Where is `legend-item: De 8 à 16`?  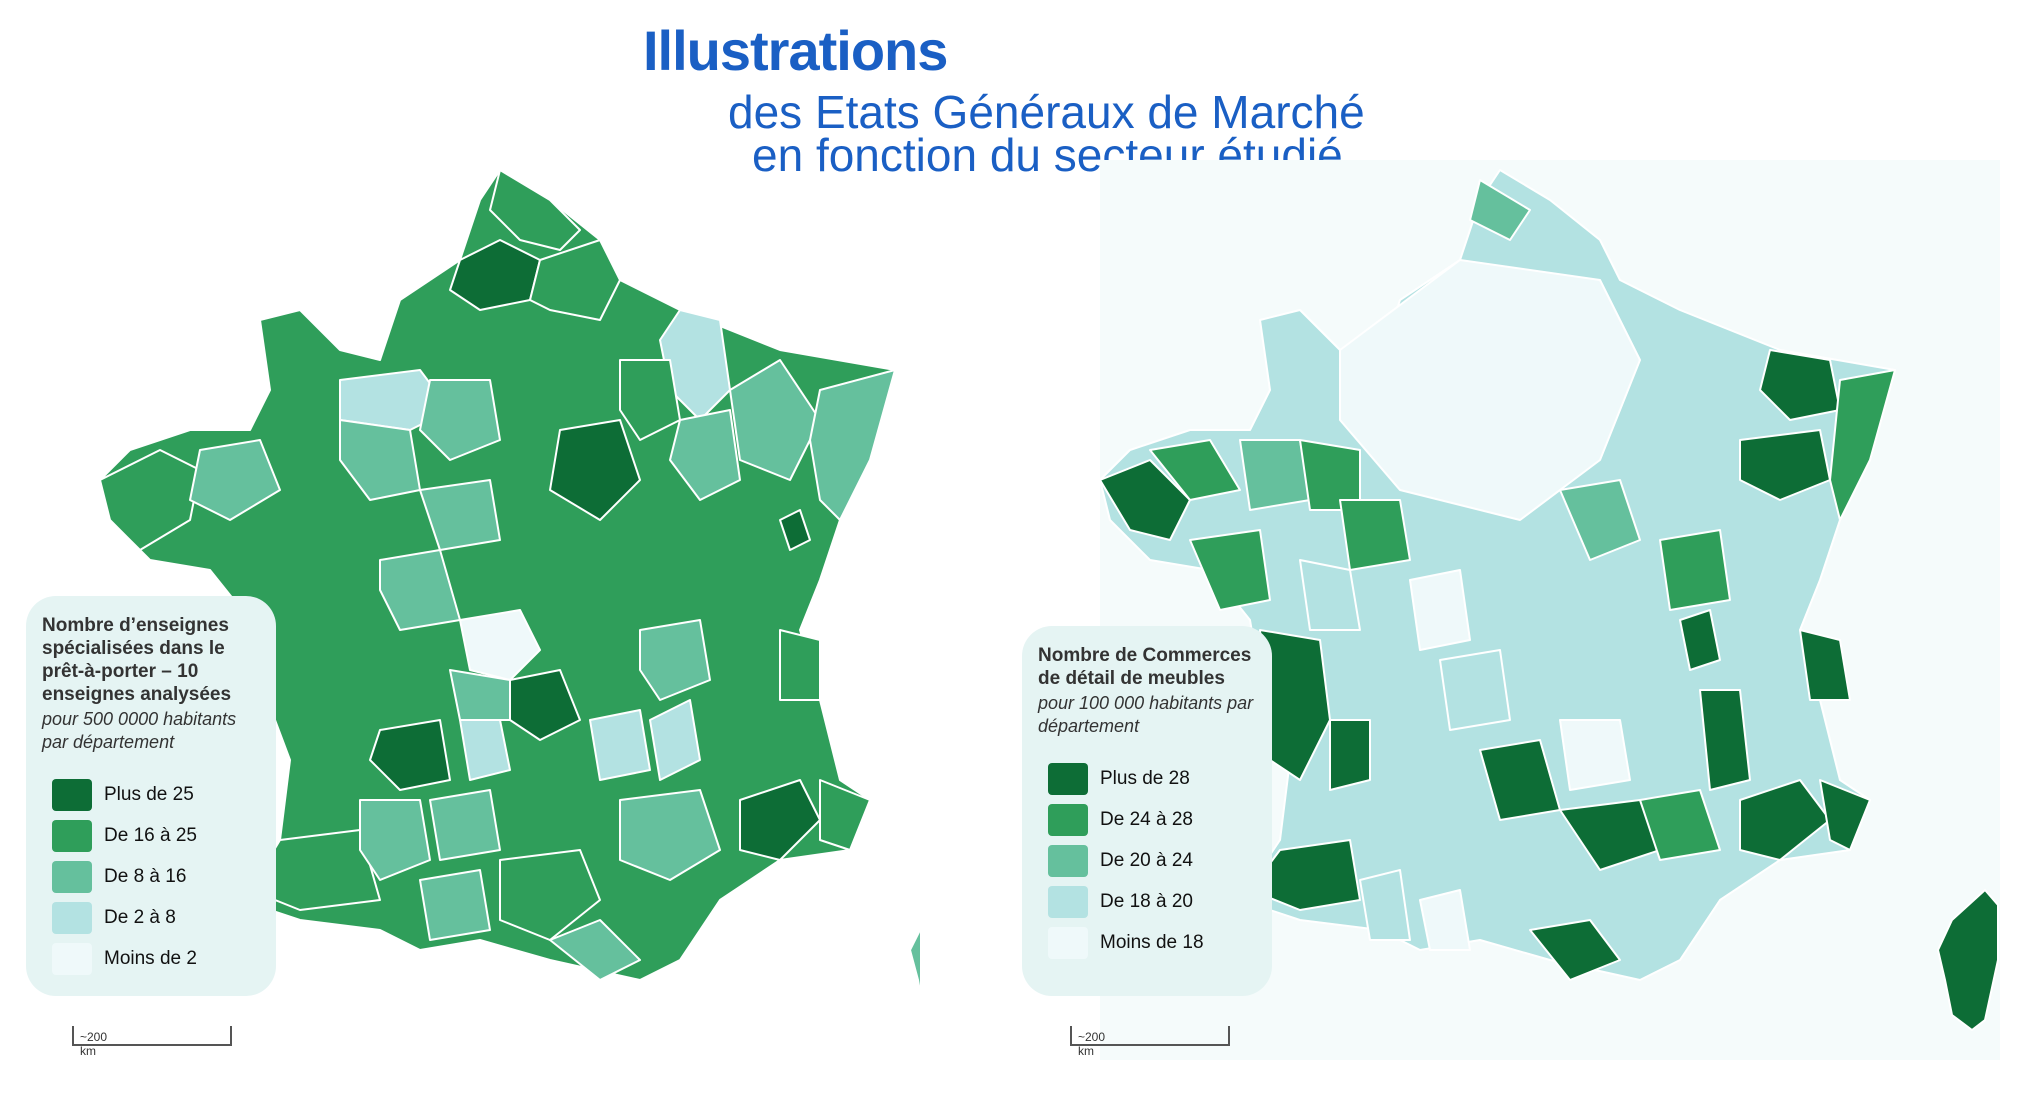 legend-item: De 8 à 16 is located at coordinates (152, 876).